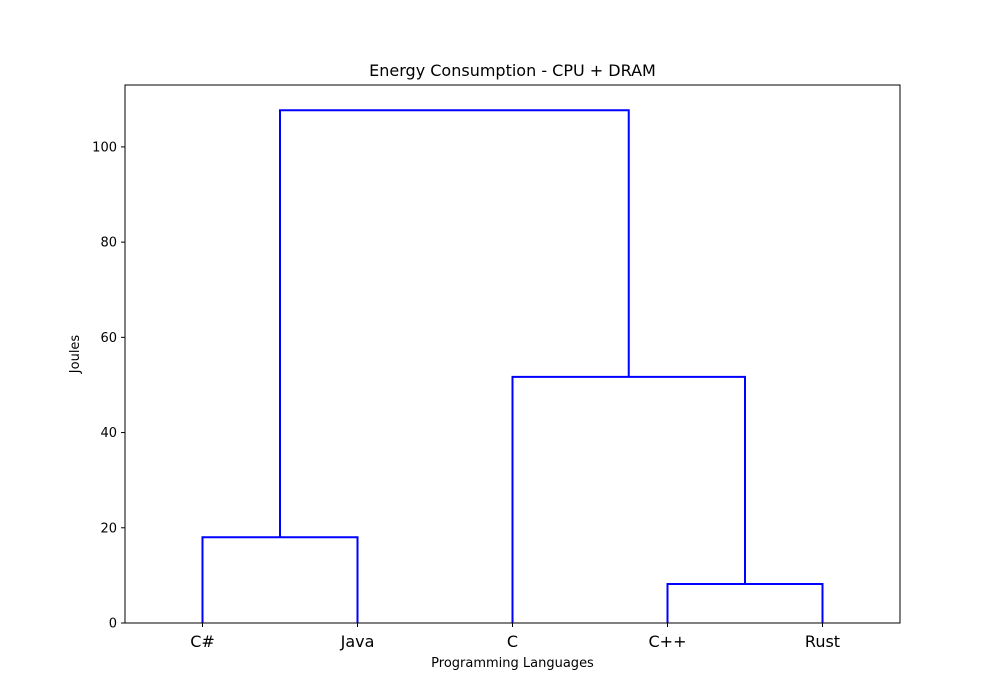 The width and height of the screenshot is (1000, 700). Describe the element at coordinates (512, 663) in the screenshot. I see `x-axis-label: Programming Languages` at that location.